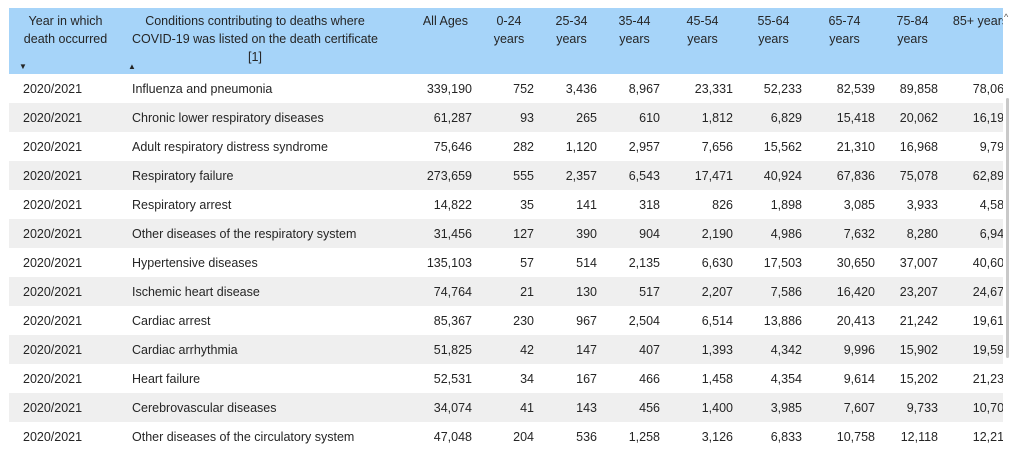 The width and height of the screenshot is (1017, 450). What do you see at coordinates (509, 349) in the screenshot?
I see `cell-0-24: 42` at bounding box center [509, 349].